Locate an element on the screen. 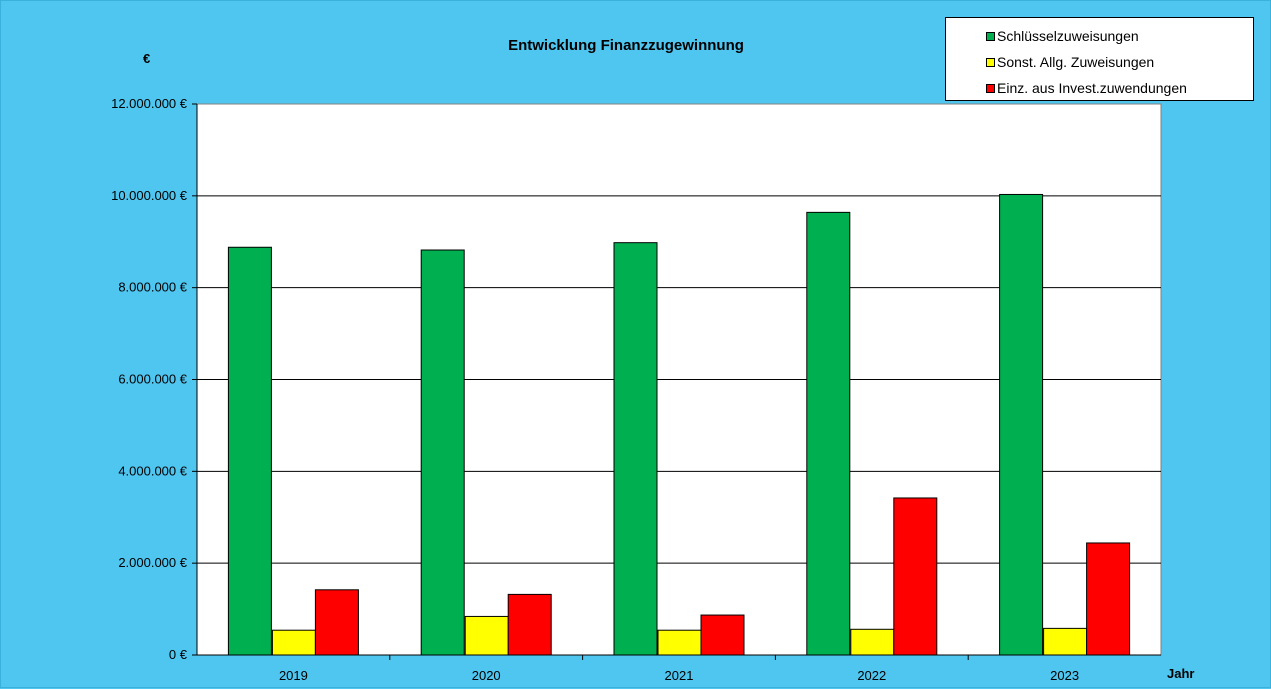  y-tick-label: 8.000.000 € is located at coordinates (152, 287).